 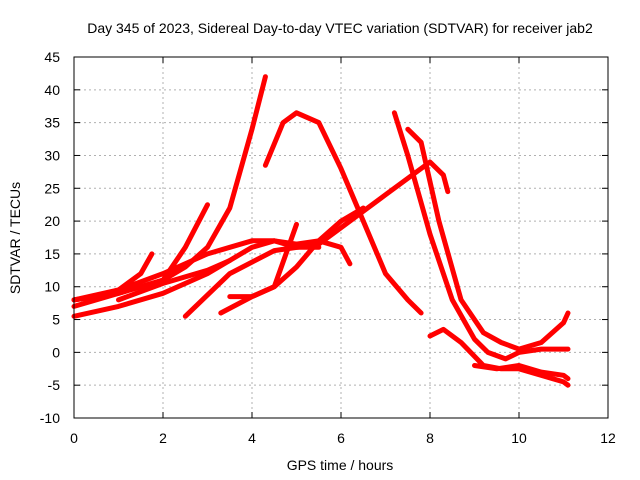 I want to click on y-tick-label: 25, so click(x=52, y=188).